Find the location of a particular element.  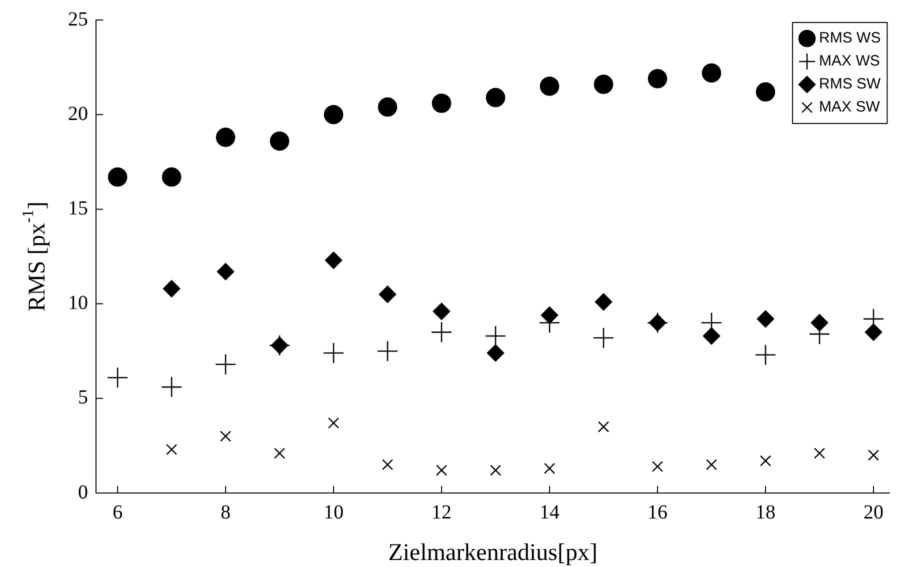

y-tick-label: 20 is located at coordinates (78, 113).